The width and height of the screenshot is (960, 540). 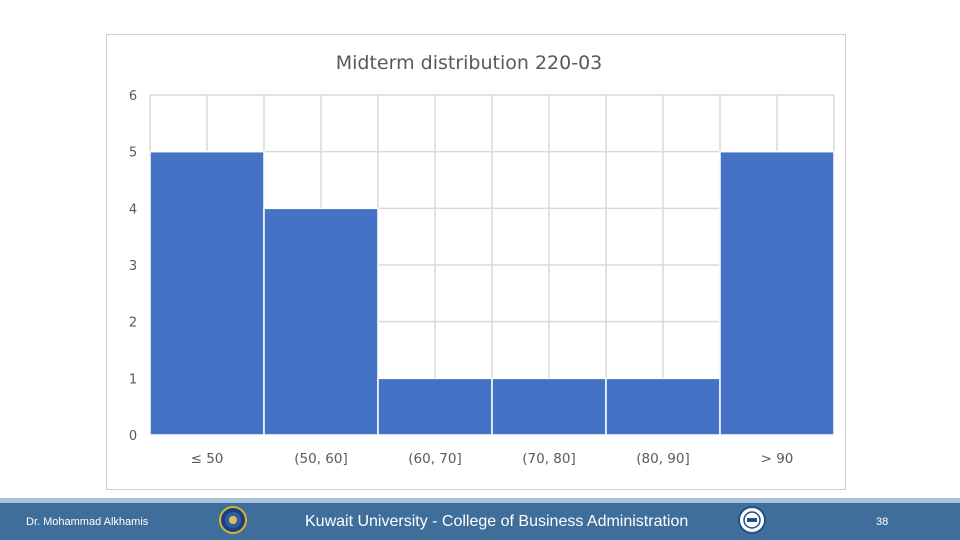 What do you see at coordinates (87, 522) in the screenshot?
I see `footer-author: Dr. Mohammad Alkhamis` at bounding box center [87, 522].